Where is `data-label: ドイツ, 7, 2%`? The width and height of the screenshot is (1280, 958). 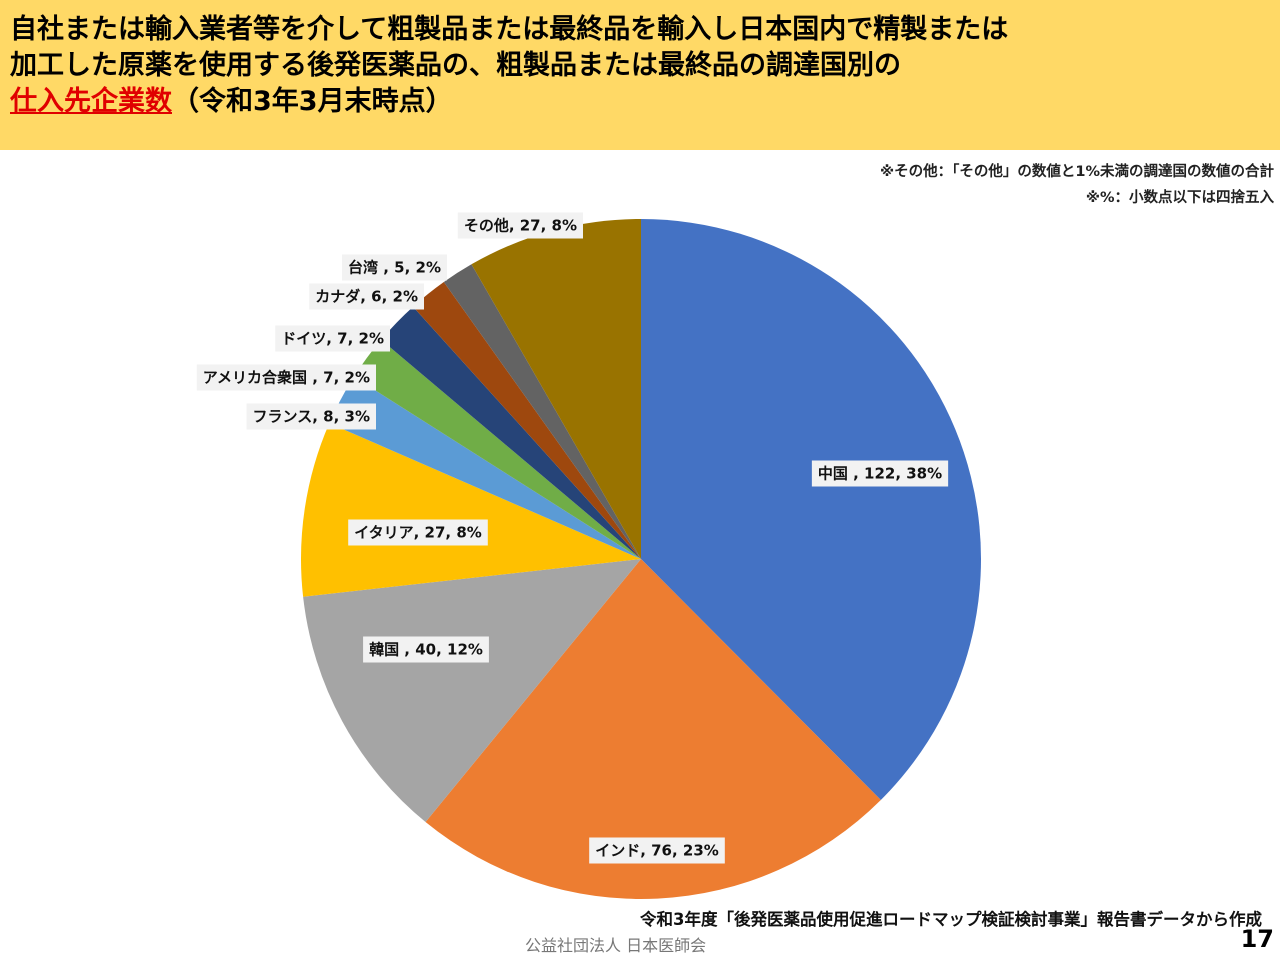 data-label: ドイツ, 7, 2% is located at coordinates (332, 339).